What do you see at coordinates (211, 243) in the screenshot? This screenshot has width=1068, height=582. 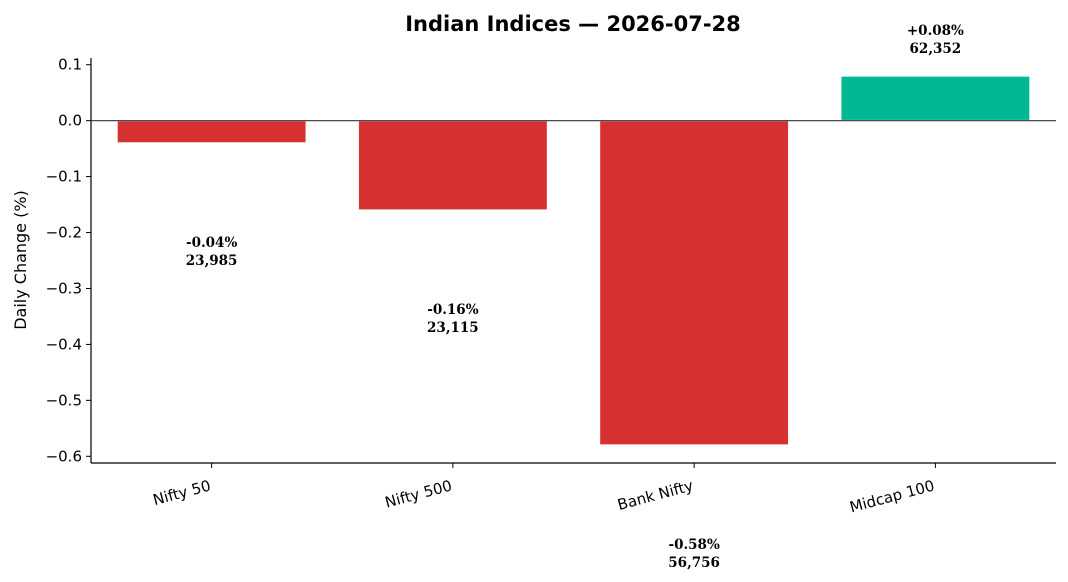 I see `data-label-change: -0.04%` at bounding box center [211, 243].